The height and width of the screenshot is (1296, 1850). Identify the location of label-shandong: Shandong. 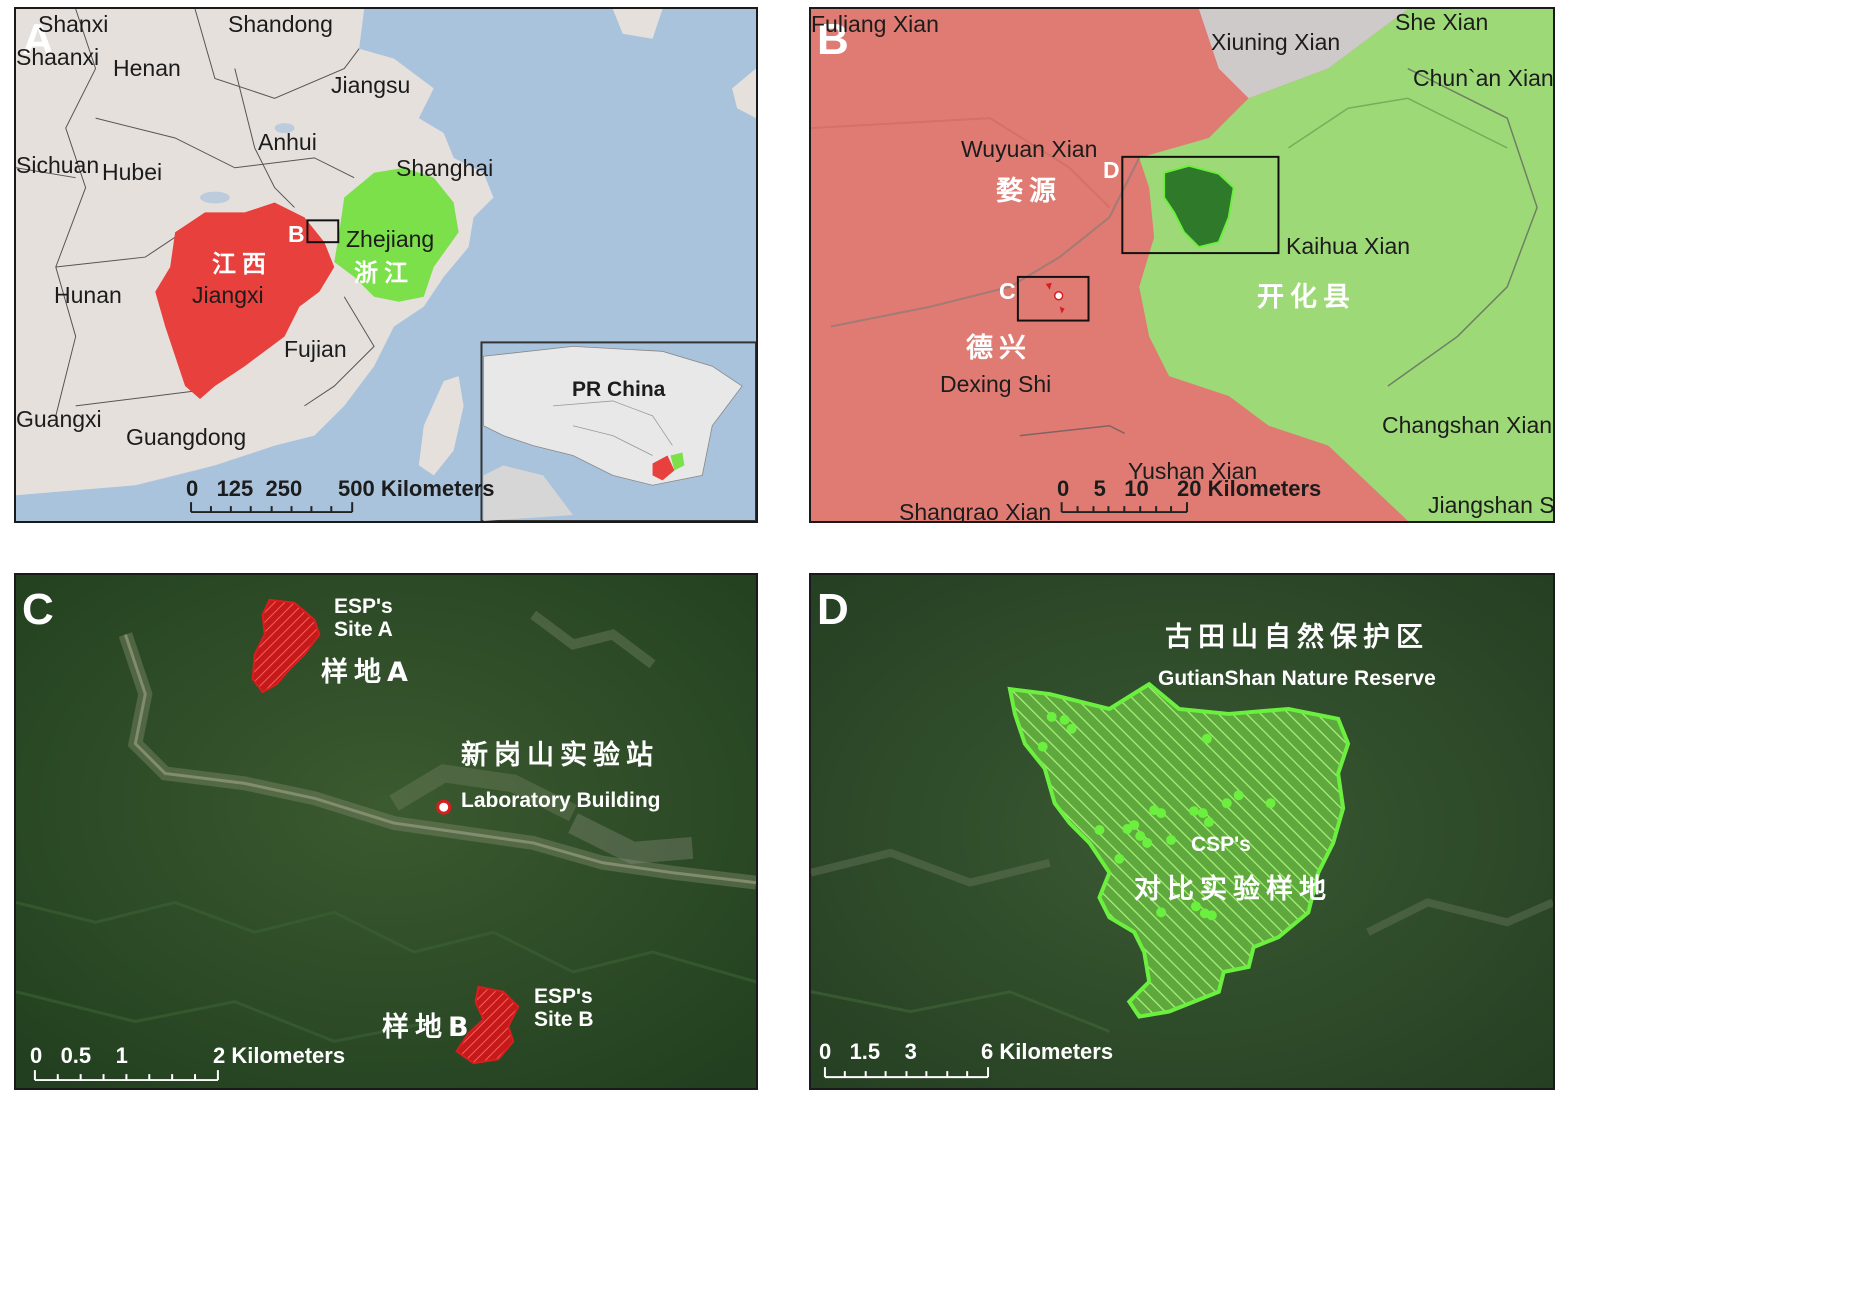
(280, 24).